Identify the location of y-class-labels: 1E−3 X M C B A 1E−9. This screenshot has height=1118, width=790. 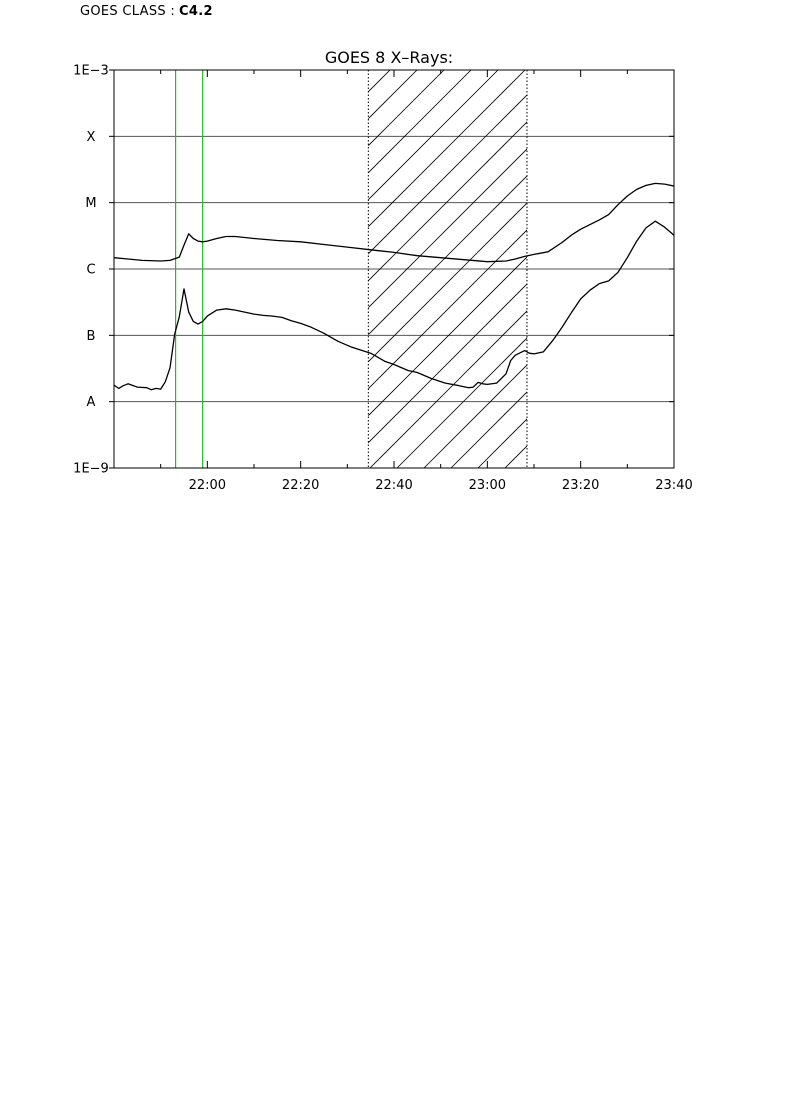
(91, 270).